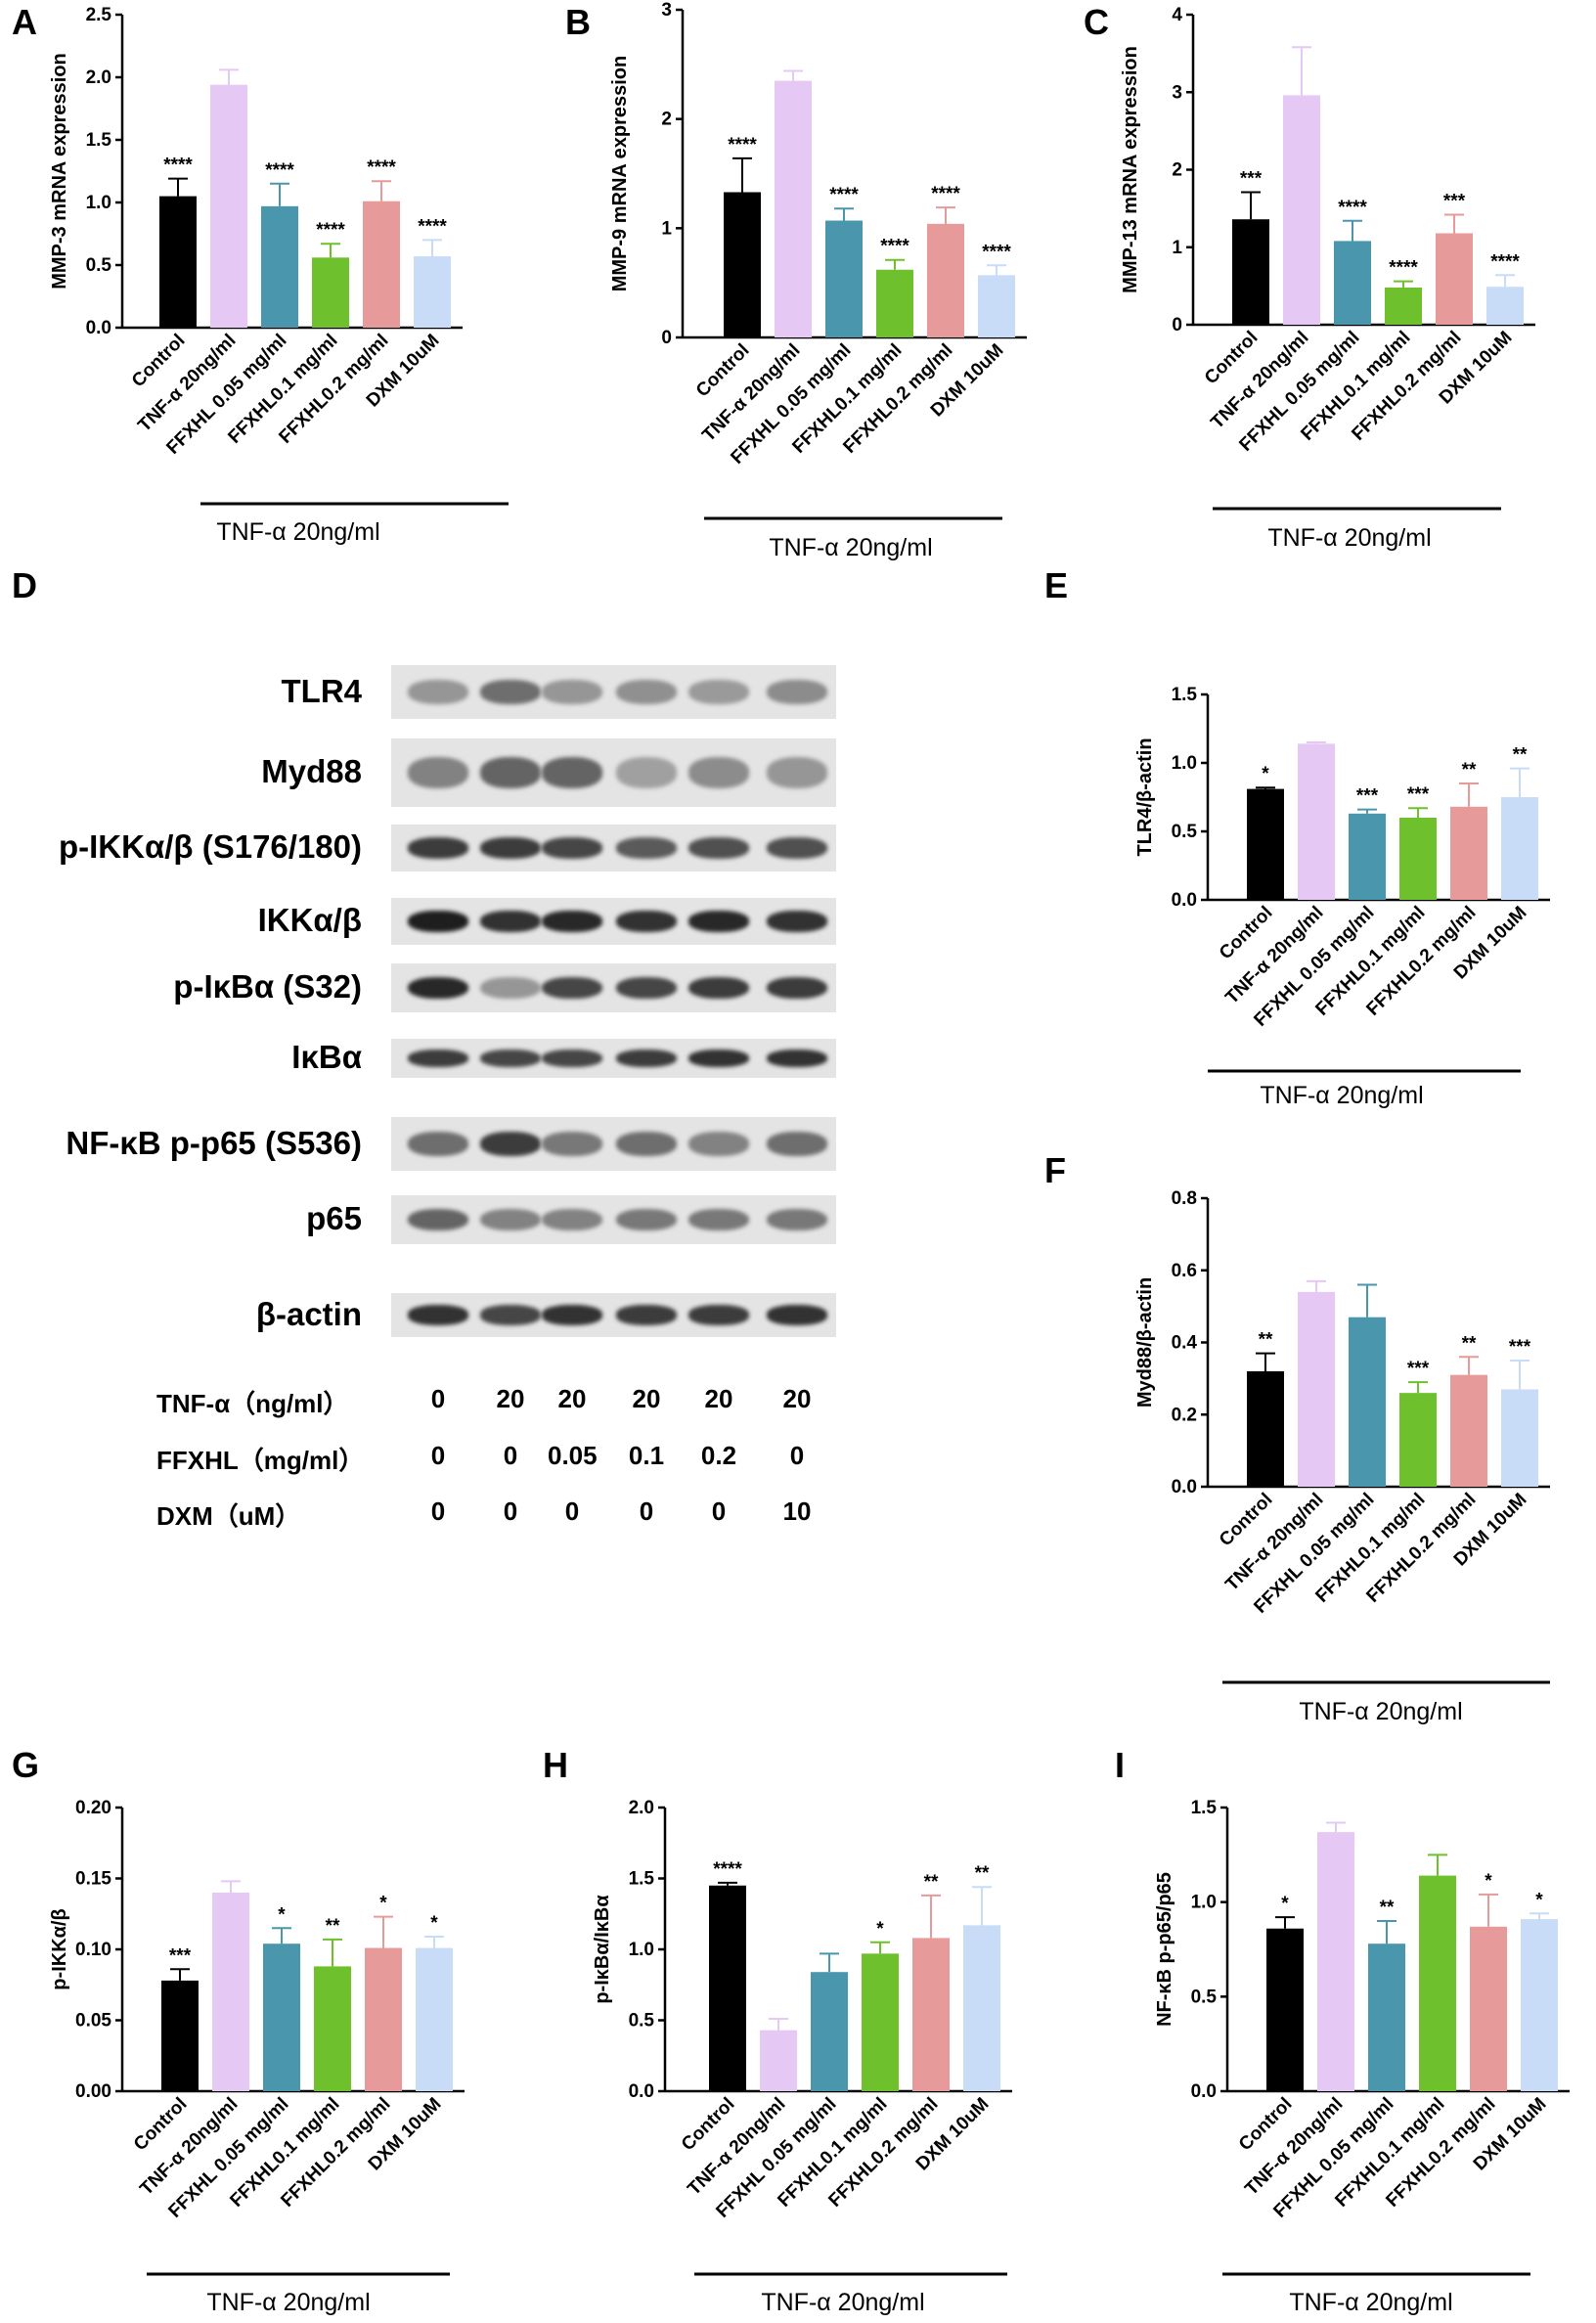 Image resolution: width=1596 pixels, height=2323 pixels. Describe the element at coordinates (1145, 796) in the screenshot. I see `y-axis-label: TLR4/β-actin` at that location.